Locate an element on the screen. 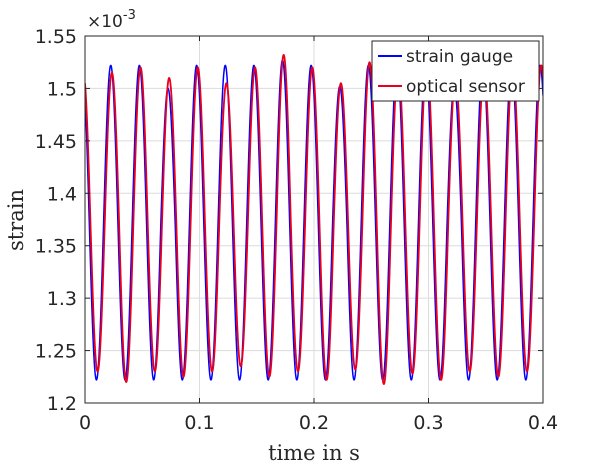 The image size is (600, 473). x-tick-labels: 0 0.1 0.2 0.3 0.4 is located at coordinates (318, 423).